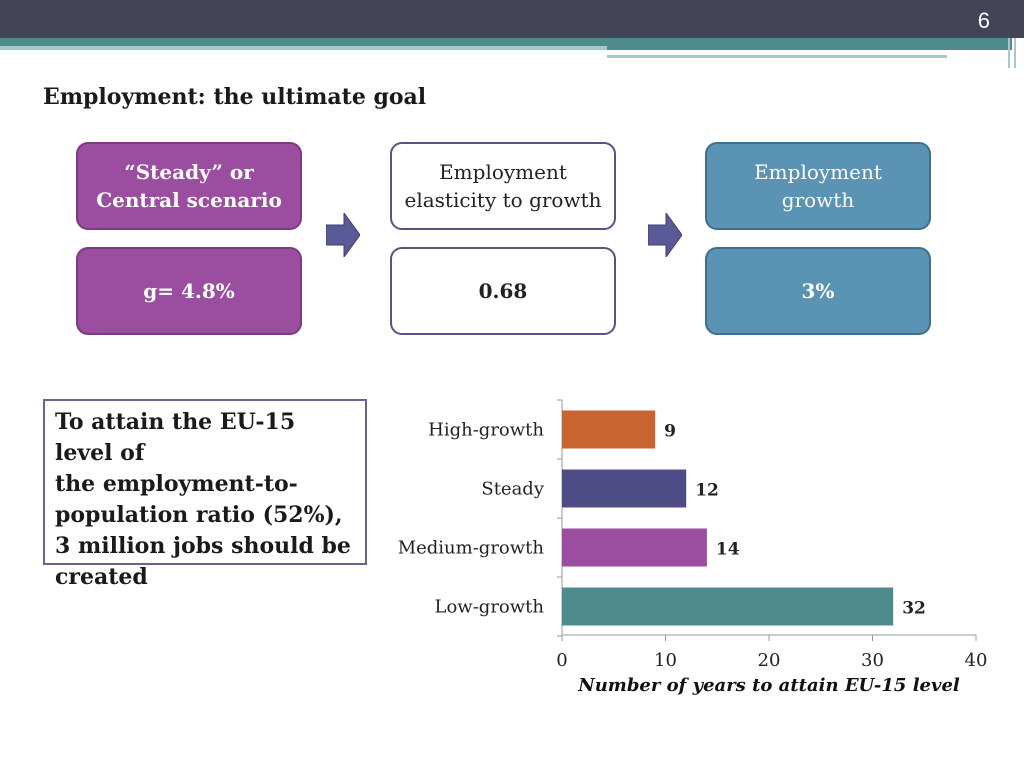 The height and width of the screenshot is (768, 1024). I want to click on employment-growth-value: 3%, so click(818, 291).